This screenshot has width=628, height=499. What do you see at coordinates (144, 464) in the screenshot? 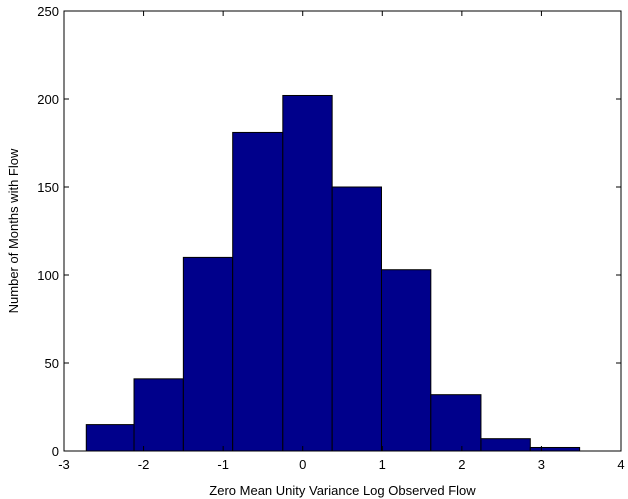
I see `x-tick-label: -2` at bounding box center [144, 464].